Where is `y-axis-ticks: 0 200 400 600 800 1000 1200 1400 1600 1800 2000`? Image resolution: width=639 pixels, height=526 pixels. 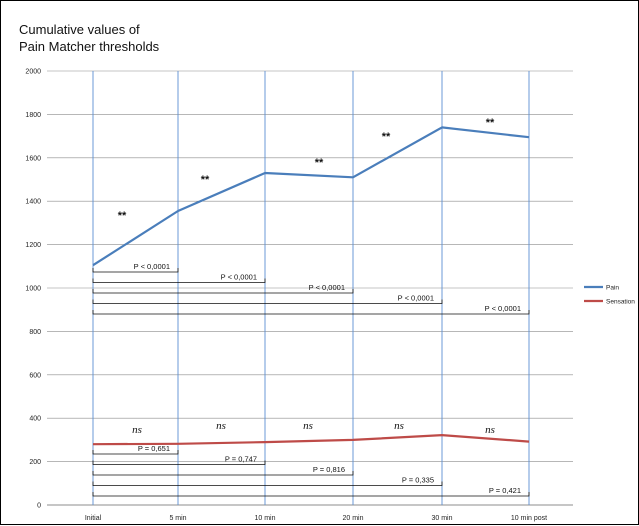
y-axis-ticks: 0 200 400 600 800 1000 1200 1400 1600 1800 2000 is located at coordinates (33, 289).